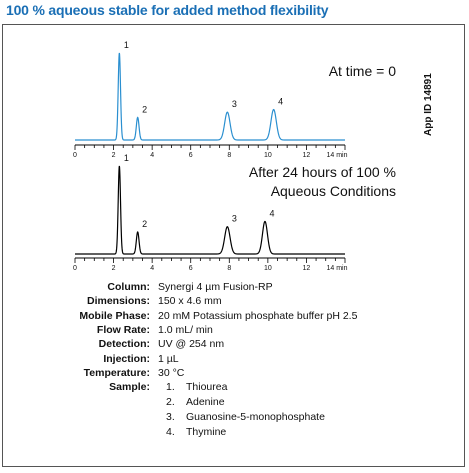 This screenshot has height=473, width=469. What do you see at coordinates (185, 329) in the screenshot?
I see `condition-value: 1.0 mL/ min` at bounding box center [185, 329].